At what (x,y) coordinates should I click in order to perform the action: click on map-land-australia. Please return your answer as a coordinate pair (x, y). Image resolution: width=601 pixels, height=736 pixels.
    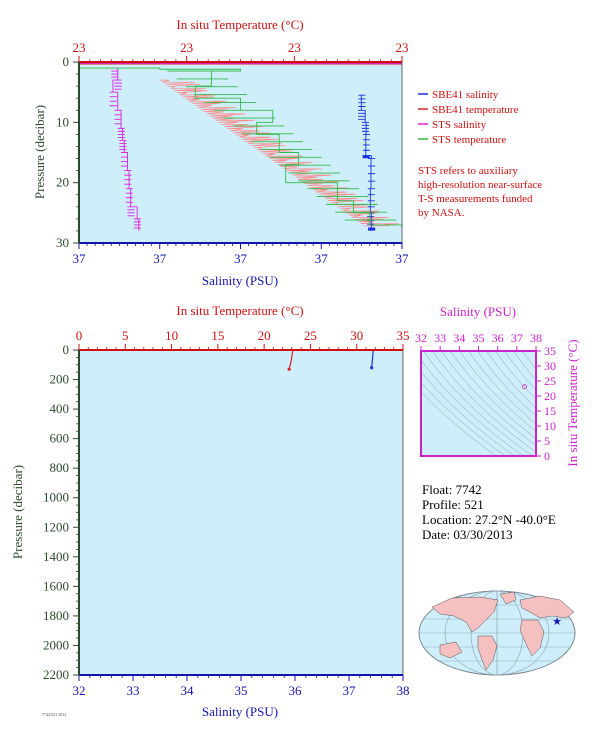
    Looking at the image, I should click on (451, 650).